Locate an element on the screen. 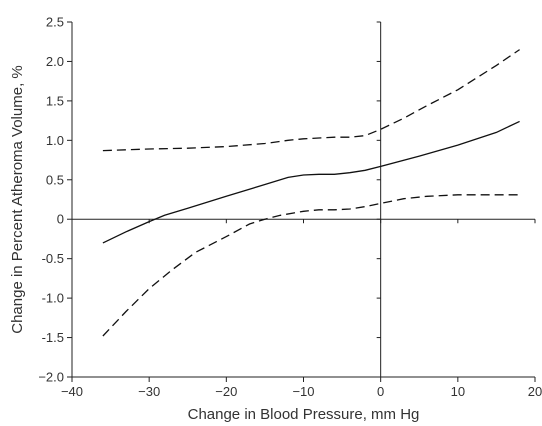 This screenshot has width=542, height=426. x-tick-label: 20 is located at coordinates (535, 391).